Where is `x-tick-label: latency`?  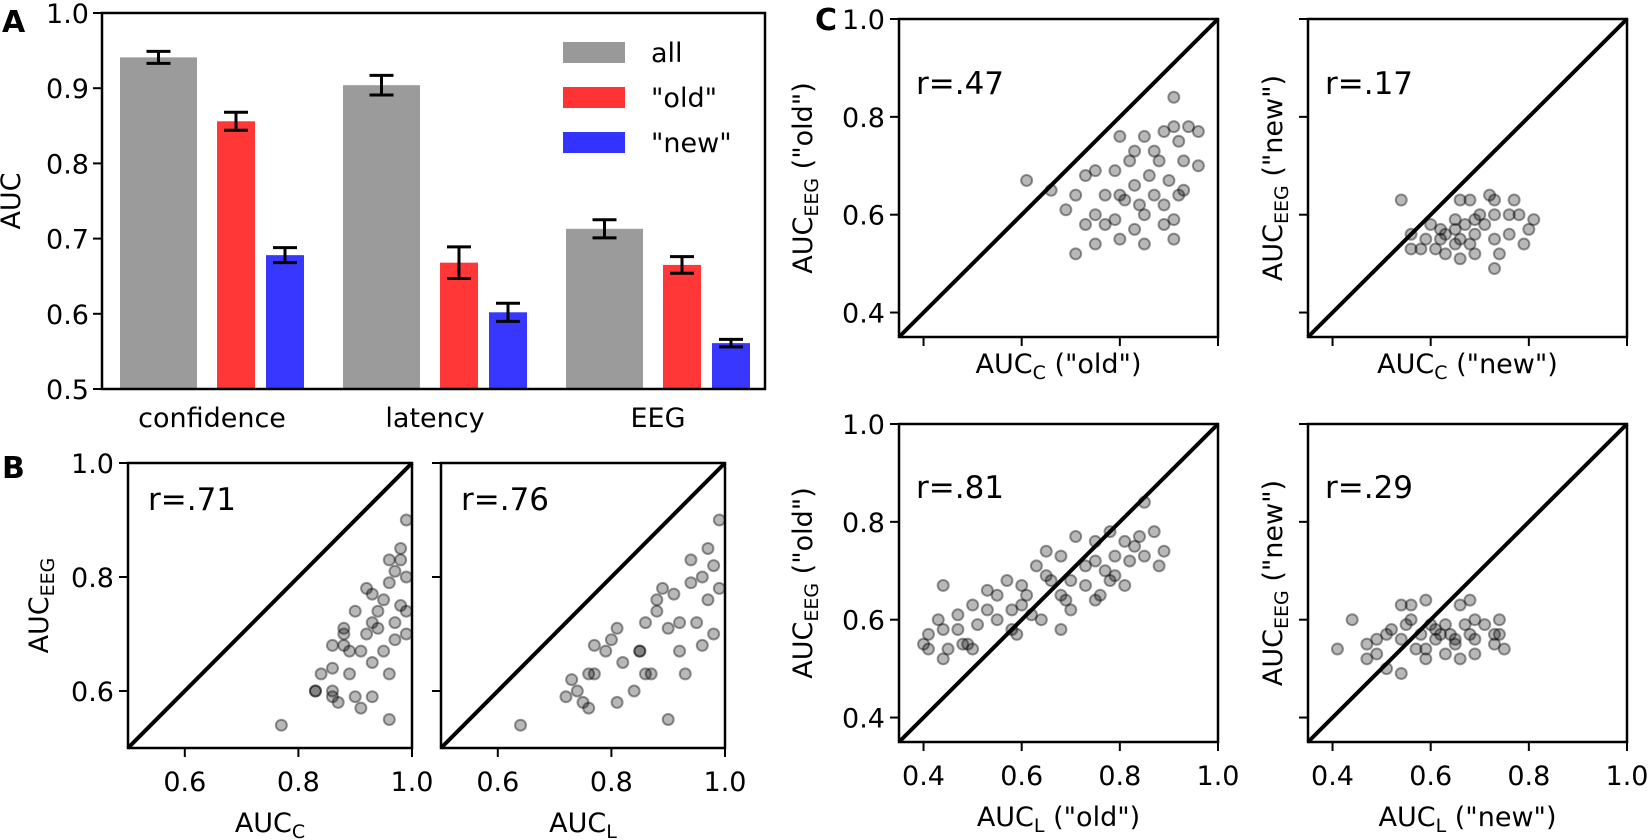 x-tick-label: latency is located at coordinates (434, 418).